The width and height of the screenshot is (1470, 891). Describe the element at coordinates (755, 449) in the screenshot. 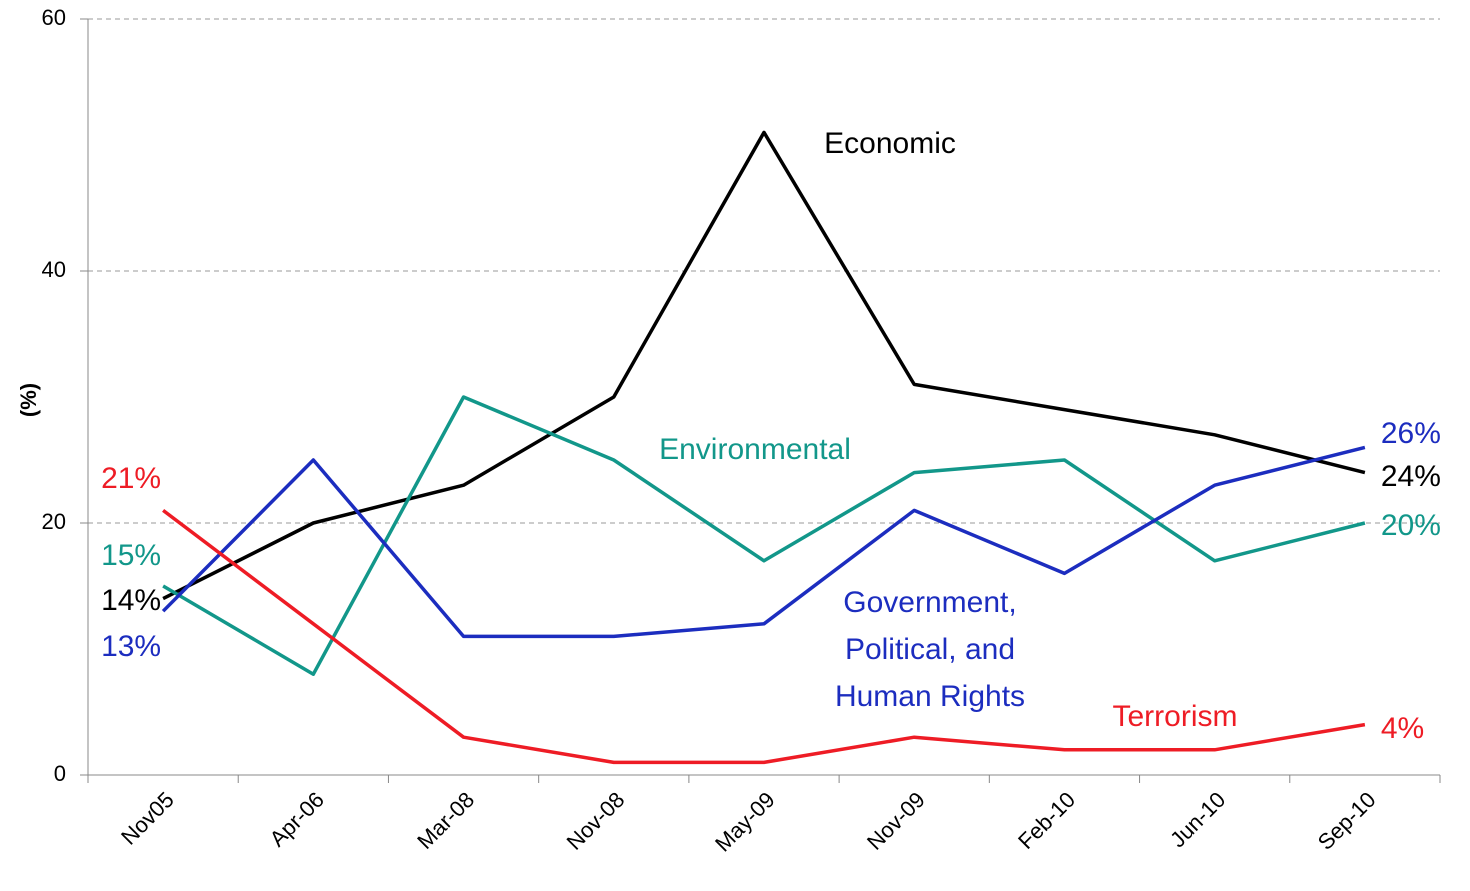

I see `series-name: Environmental` at that location.